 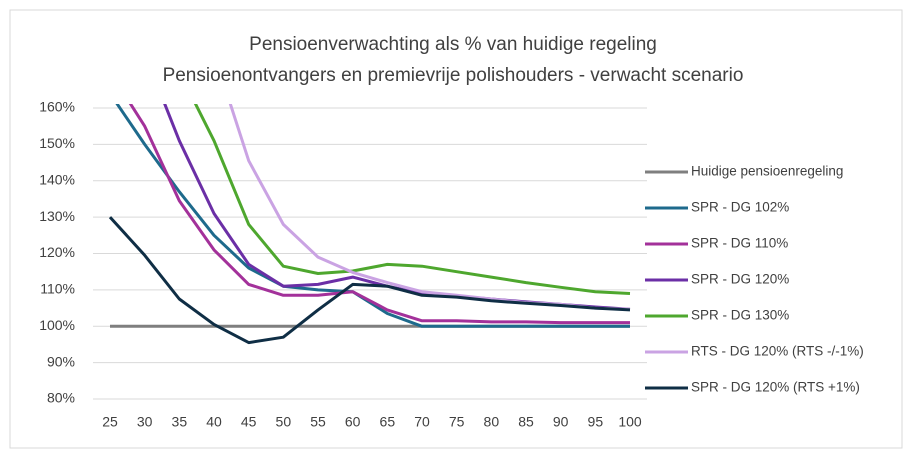 What do you see at coordinates (596, 422) in the screenshot?
I see `x-tick-label: 95` at bounding box center [596, 422].